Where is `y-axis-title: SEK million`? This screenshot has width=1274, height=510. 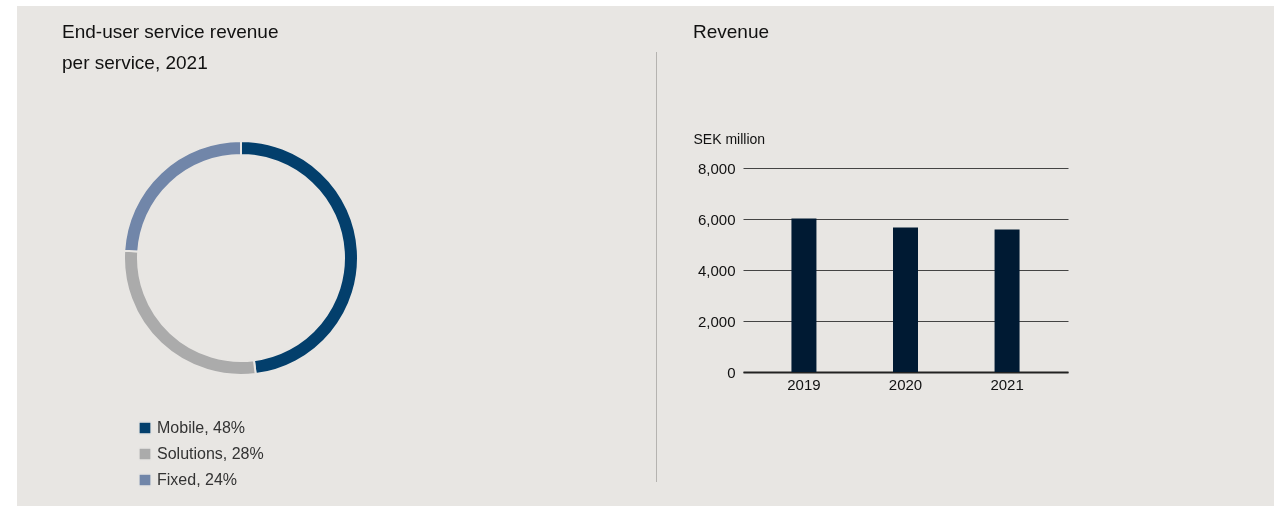
y-axis-title: SEK million is located at coordinates (729, 138).